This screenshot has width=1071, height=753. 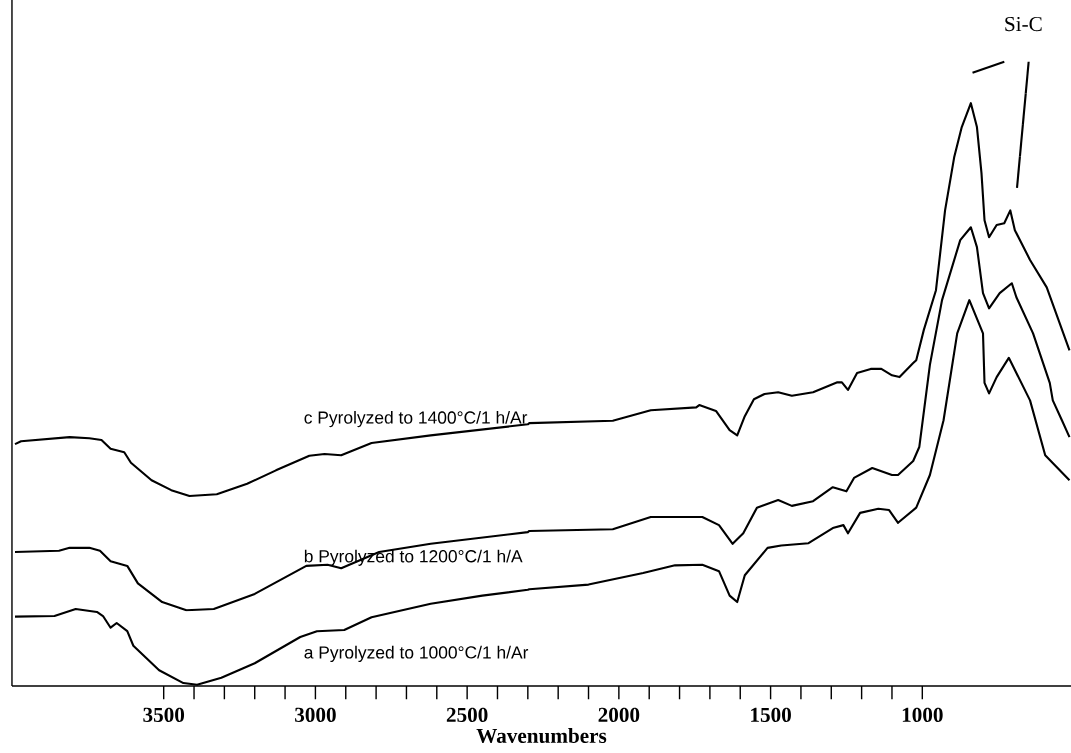 What do you see at coordinates (541, 736) in the screenshot?
I see `x-axis-title: Wavenumbers` at bounding box center [541, 736].